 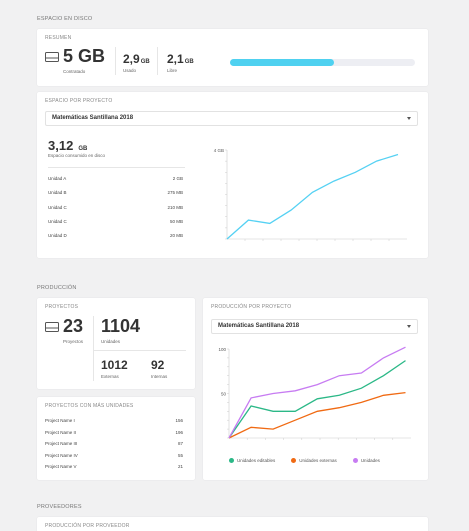 I want to click on top-project-row: Project Name I 156, so click(x=114, y=420).